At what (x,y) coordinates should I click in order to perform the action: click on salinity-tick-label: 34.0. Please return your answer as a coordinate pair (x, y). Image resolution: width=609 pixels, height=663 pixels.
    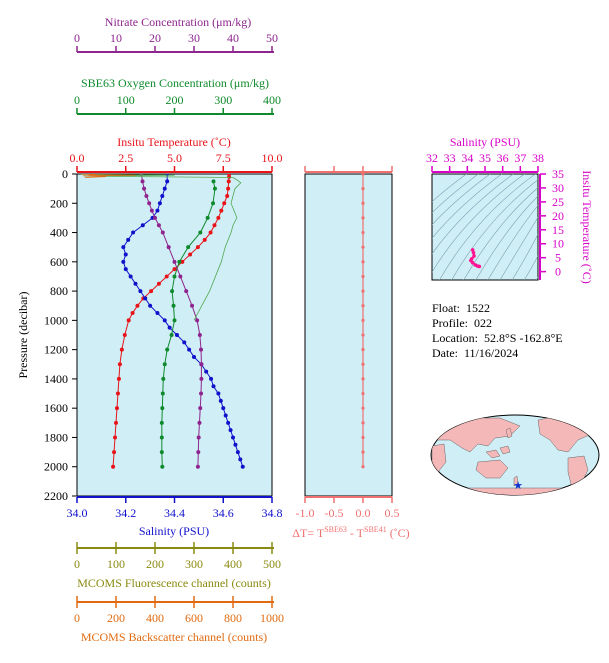
    Looking at the image, I should click on (77, 513).